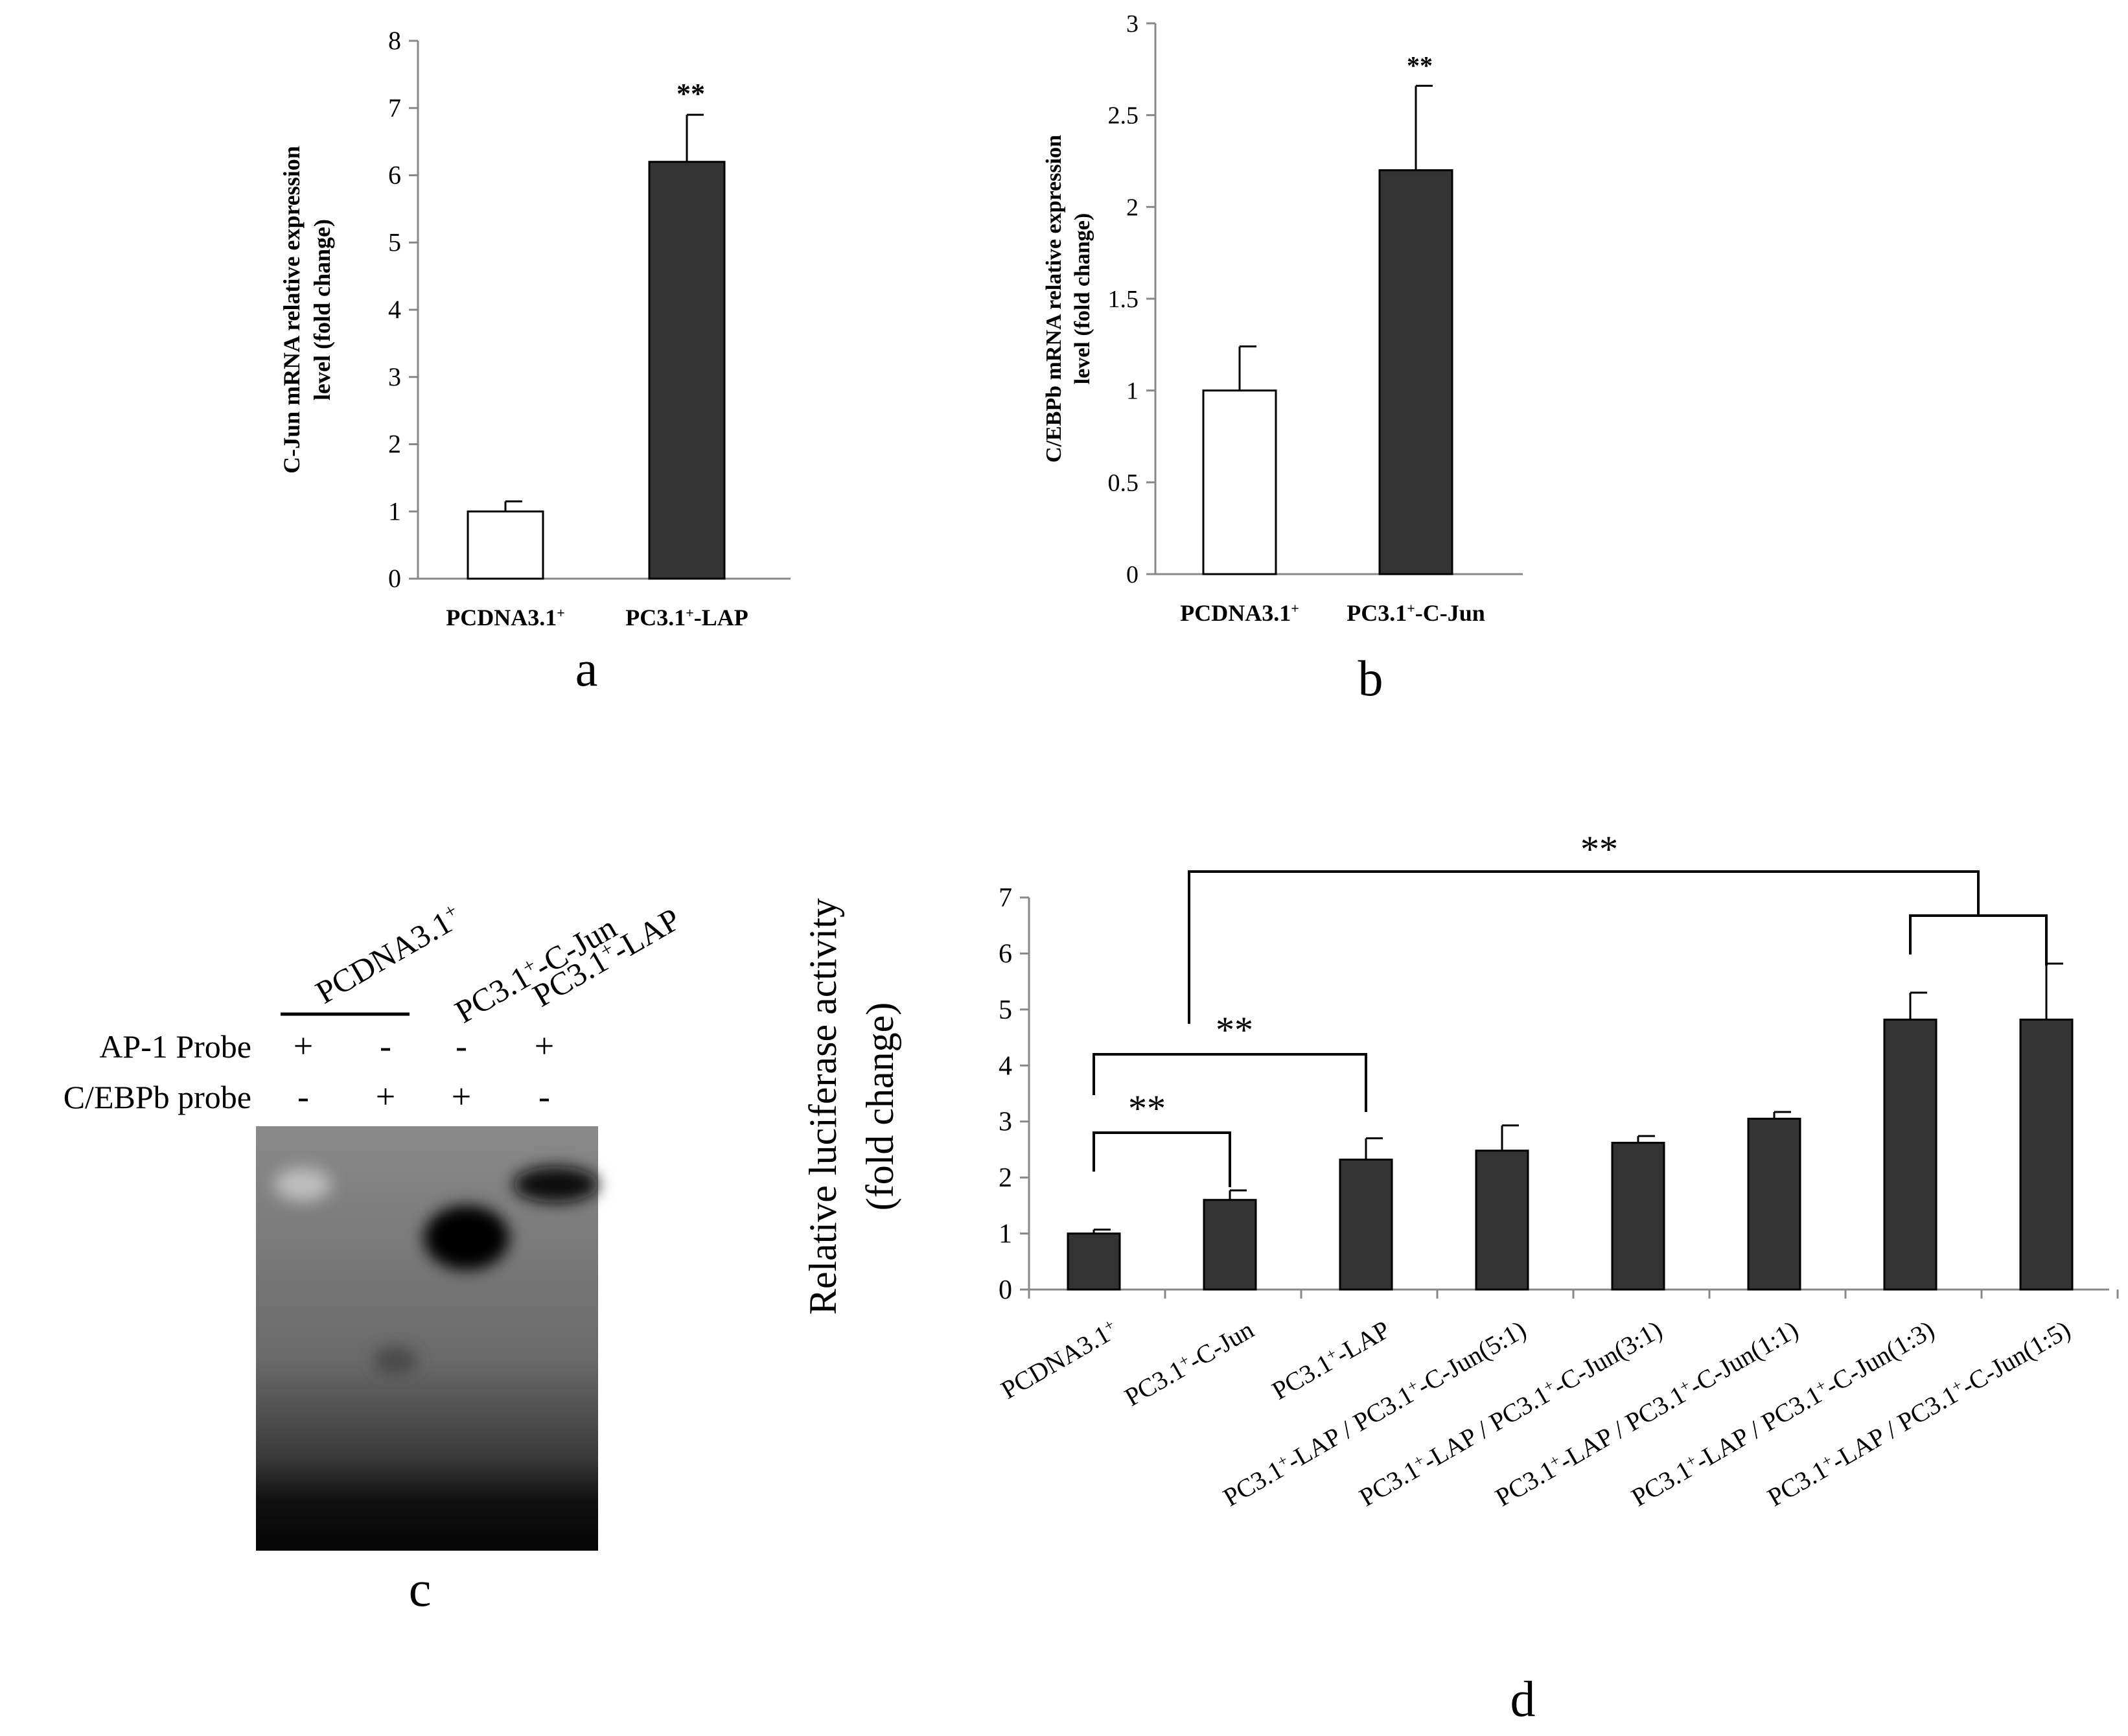 The height and width of the screenshot is (1736, 2128). Describe the element at coordinates (175, 1046) in the screenshot. I see `probe-row-label: AP-1 Probe` at that location.